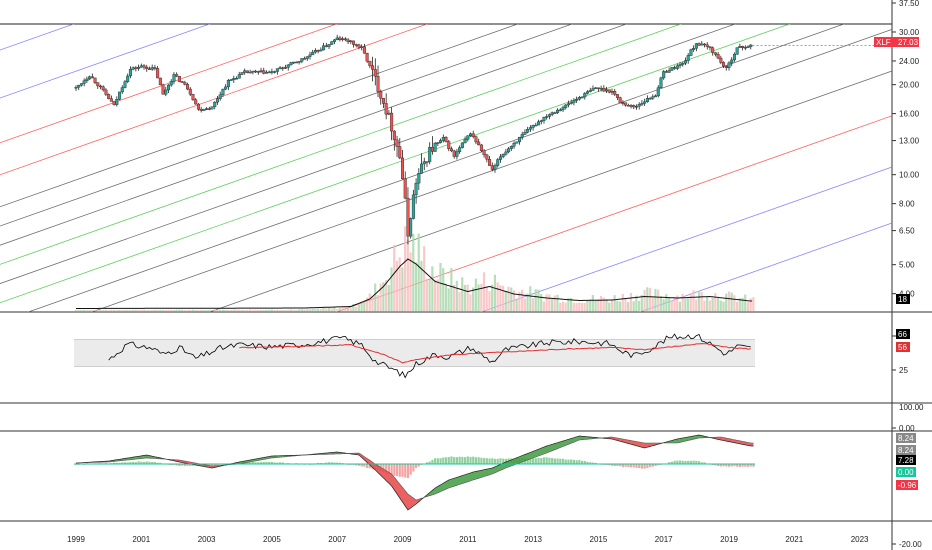  Describe the element at coordinates (907, 486) in the screenshot. I see `macd-axis: 0.00 -20.00` at that location.